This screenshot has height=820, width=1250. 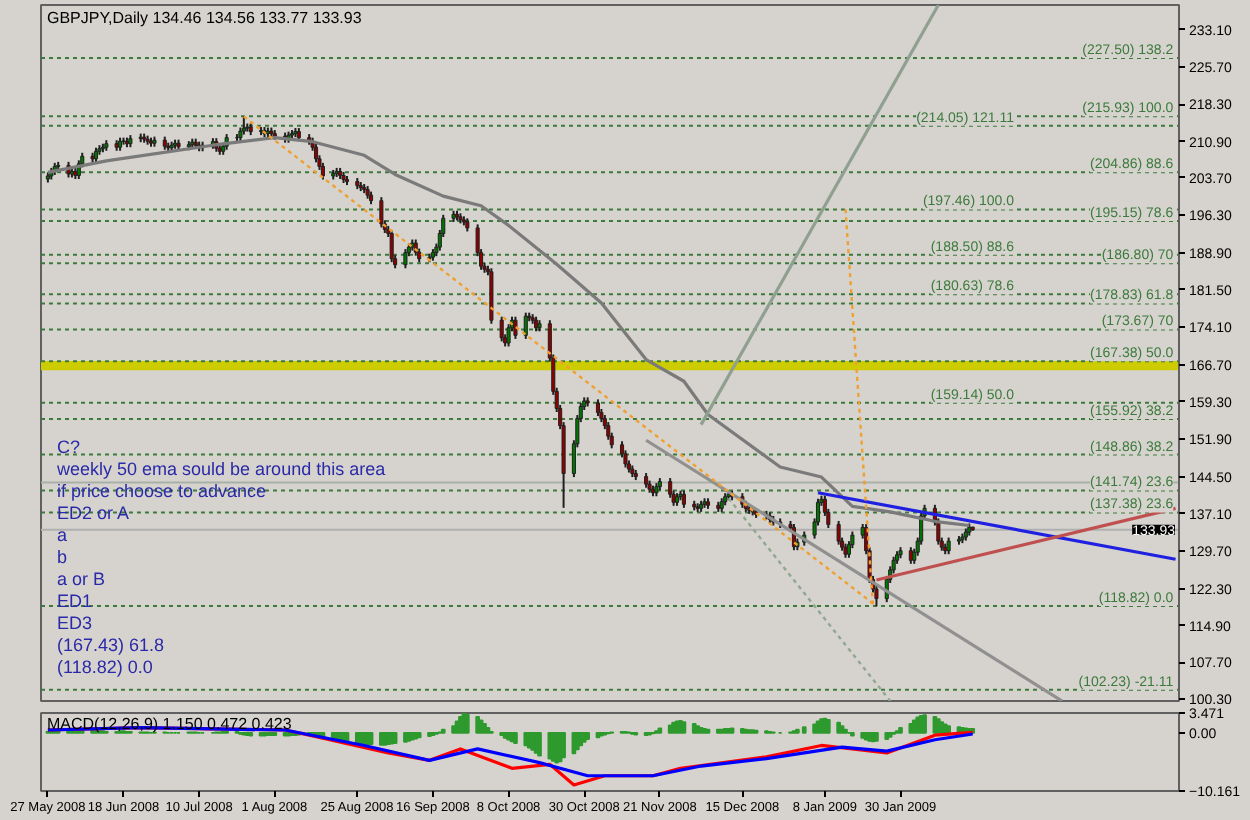 I want to click on annotation: ED1, so click(x=75, y=601).